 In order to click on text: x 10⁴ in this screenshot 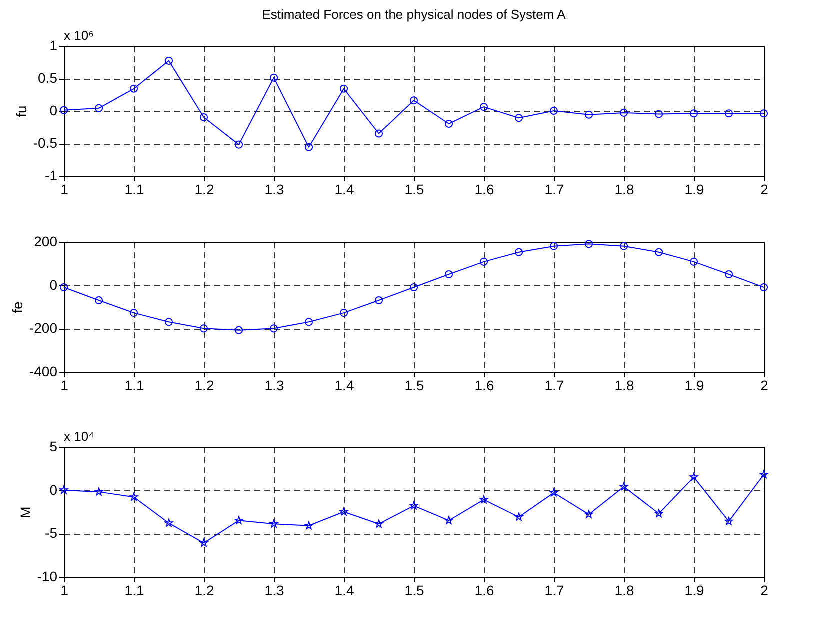, I will do `click(79, 436)`.